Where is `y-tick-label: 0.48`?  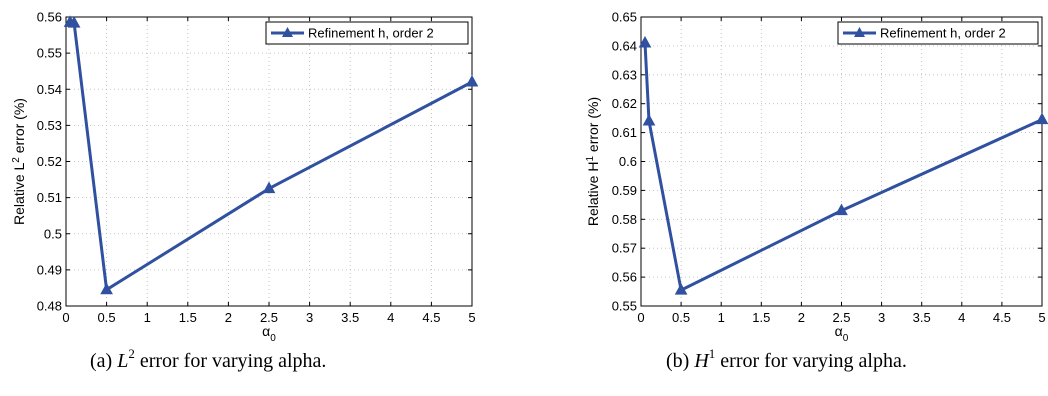
y-tick-label: 0.48 is located at coordinates (49, 306).